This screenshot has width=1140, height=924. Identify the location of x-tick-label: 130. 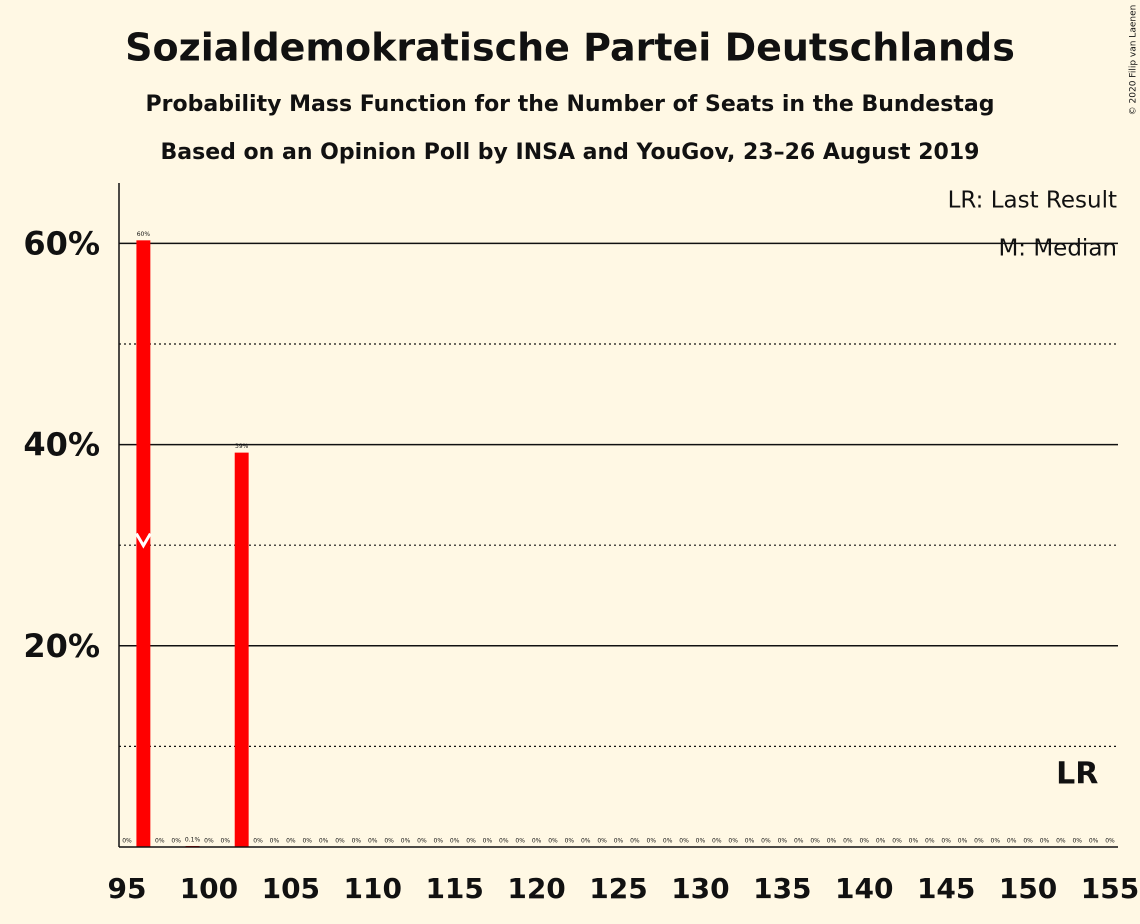
(700, 888).